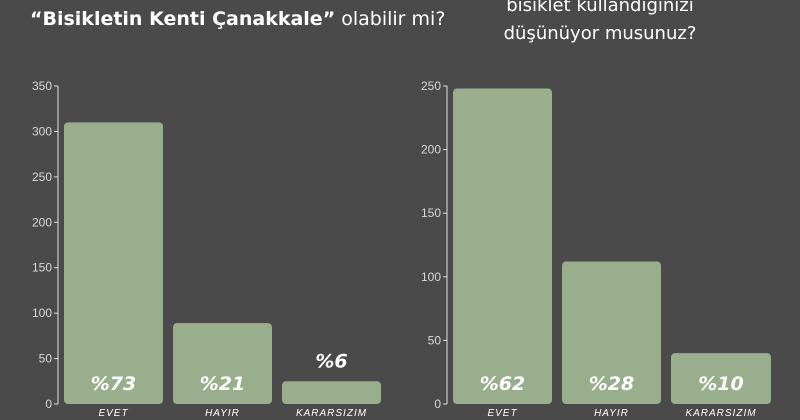 The height and width of the screenshot is (420, 800). Describe the element at coordinates (42, 86) in the screenshot. I see `y-tick-label: 350` at that location.